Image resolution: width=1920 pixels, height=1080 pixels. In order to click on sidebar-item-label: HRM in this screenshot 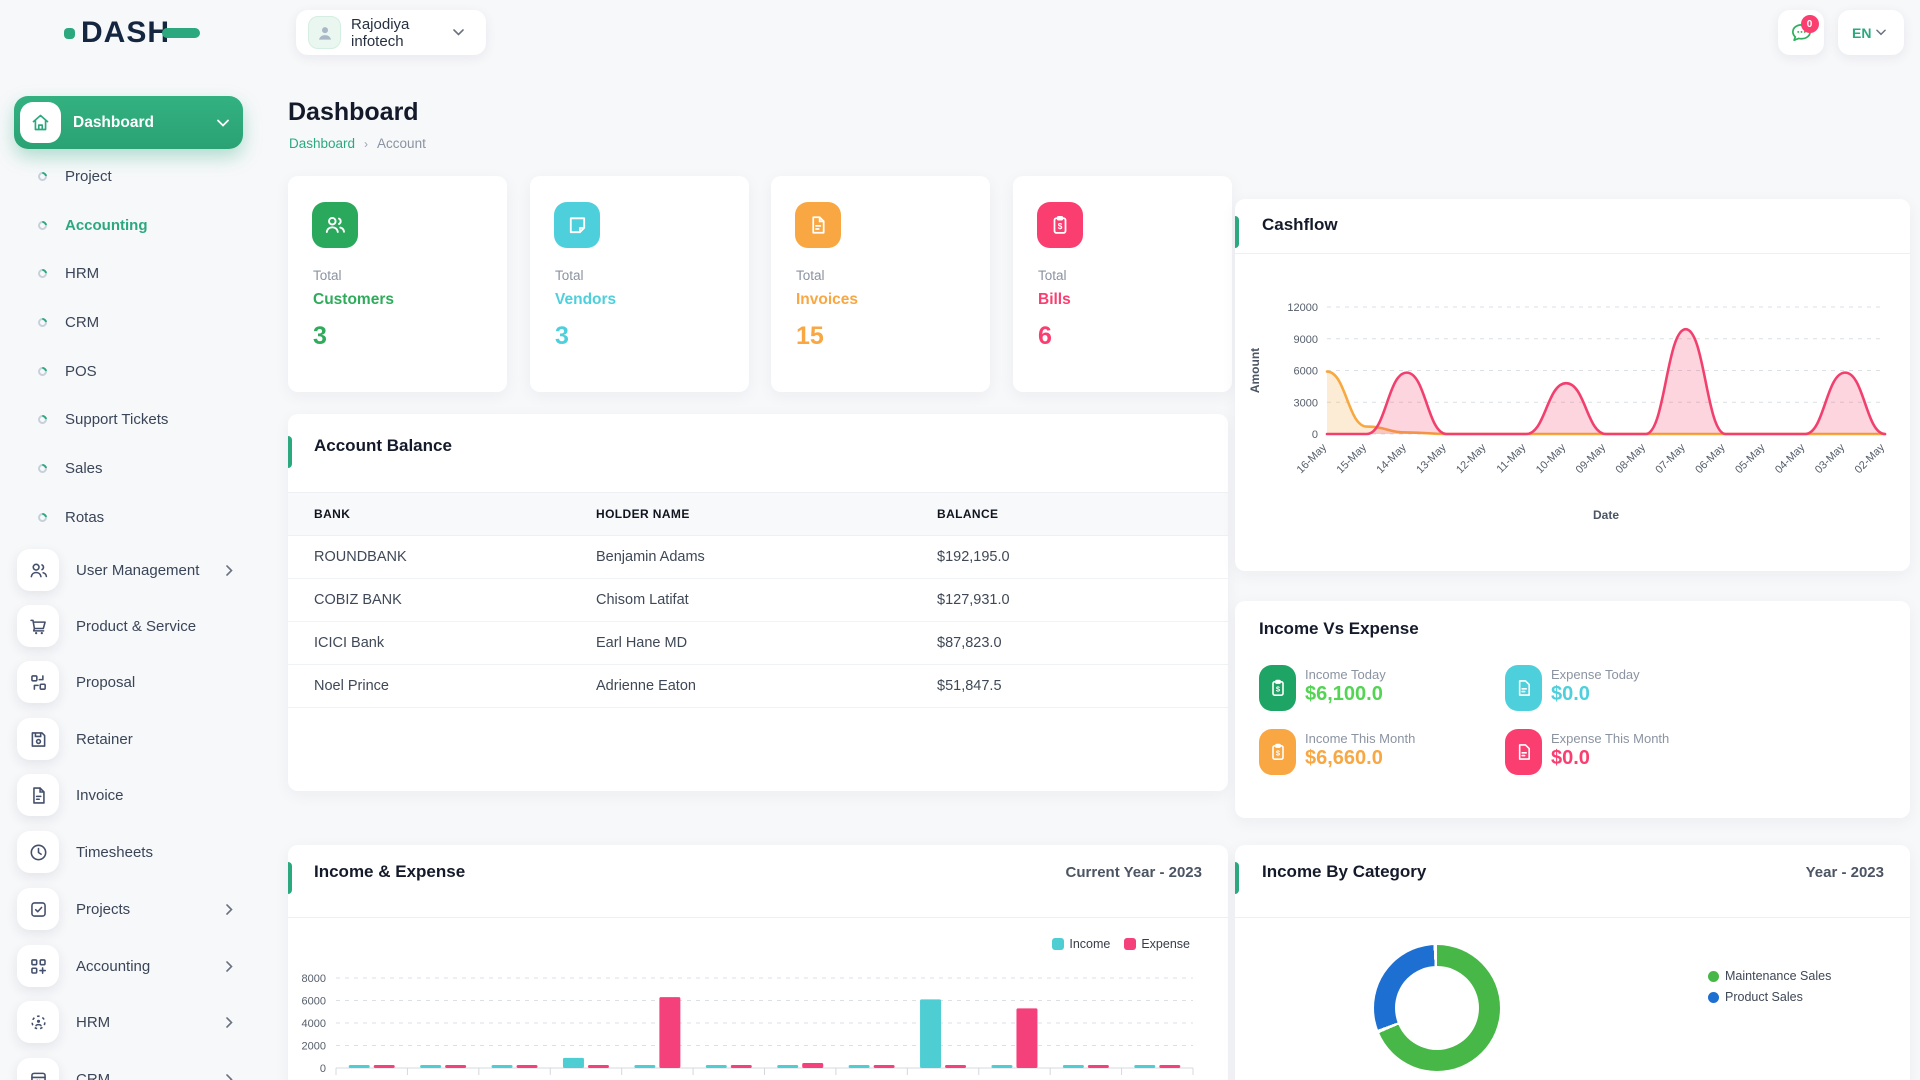, I will do `click(93, 1022)`.